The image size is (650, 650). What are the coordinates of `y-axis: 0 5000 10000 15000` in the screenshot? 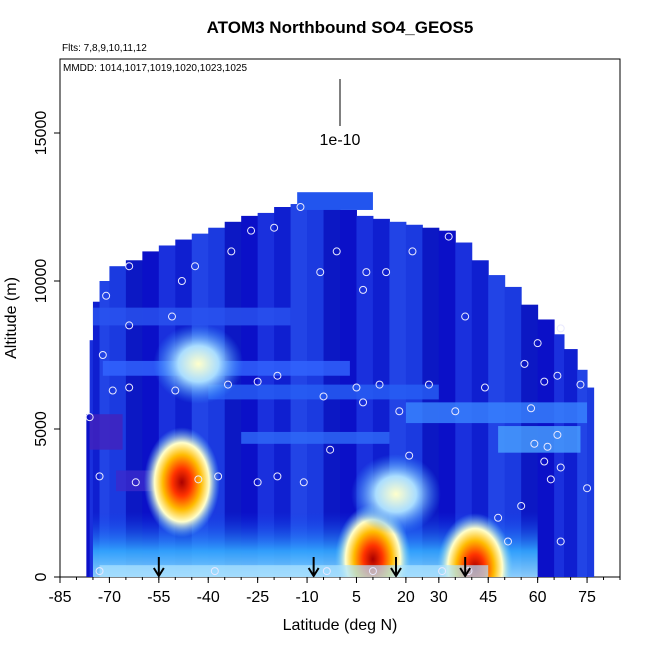 It's located at (46, 346).